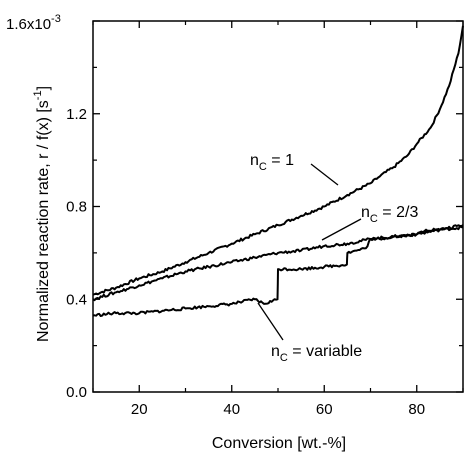 The height and width of the screenshot is (462, 474). What do you see at coordinates (416, 409) in the screenshot?
I see `x-tick-label: 80` at bounding box center [416, 409].